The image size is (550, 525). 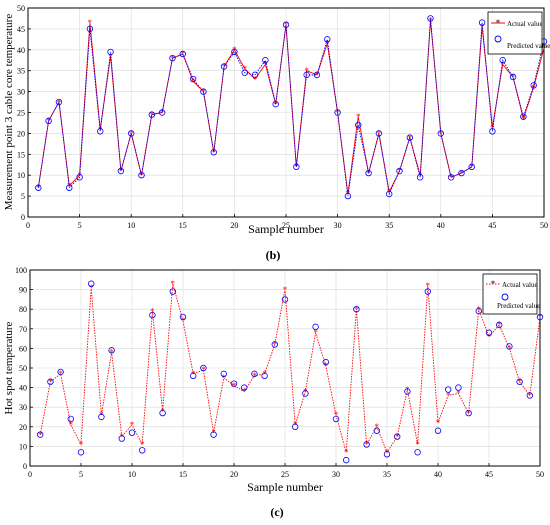 I want to click on panel-caption: (b), so click(x=273, y=255).